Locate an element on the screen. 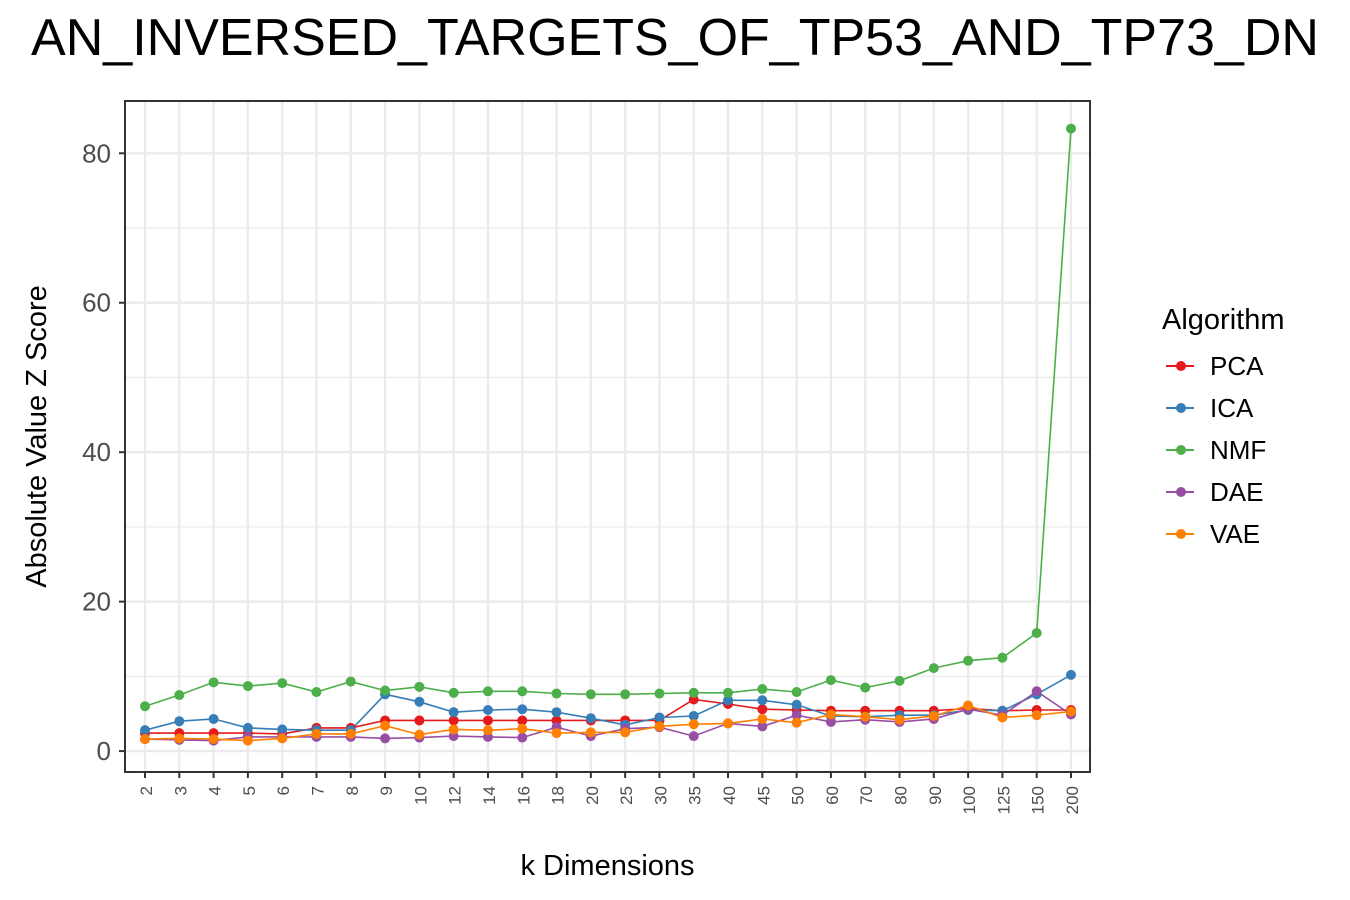  x-tick-label: 200 is located at coordinates (1072, 800).